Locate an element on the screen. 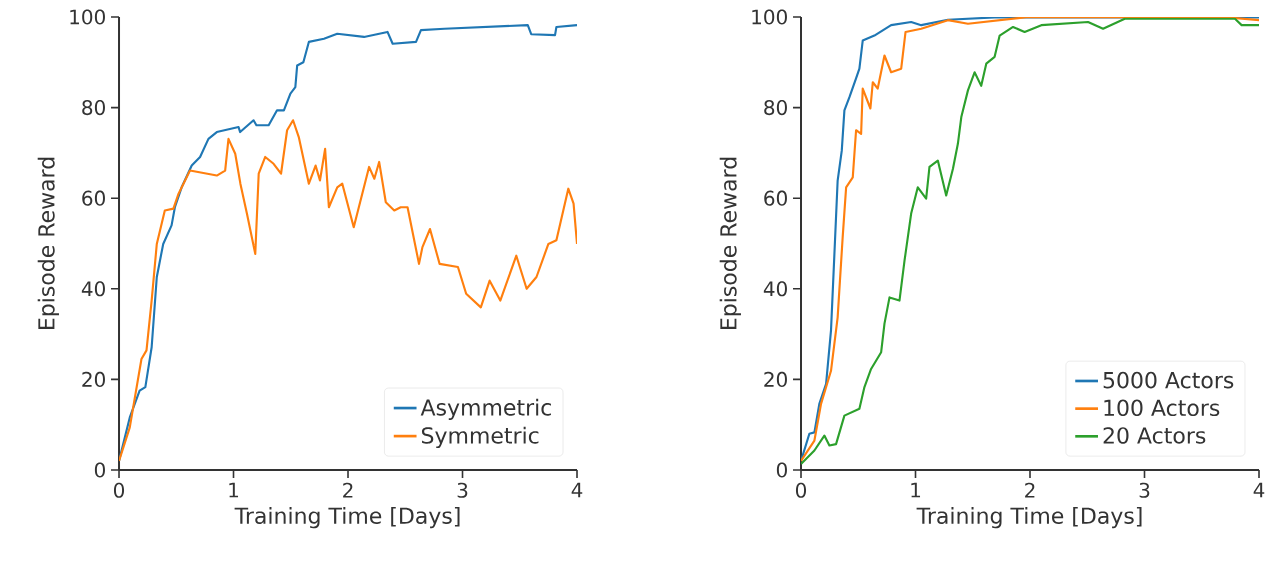 The height and width of the screenshot is (563, 1287). legend-label: 5000 Actors is located at coordinates (1168, 380).